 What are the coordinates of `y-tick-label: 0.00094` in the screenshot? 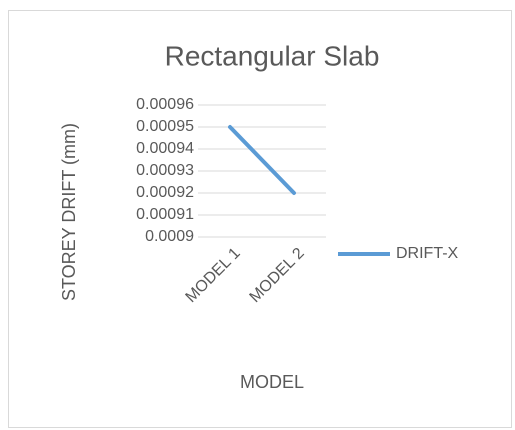 It's located at (165, 148).